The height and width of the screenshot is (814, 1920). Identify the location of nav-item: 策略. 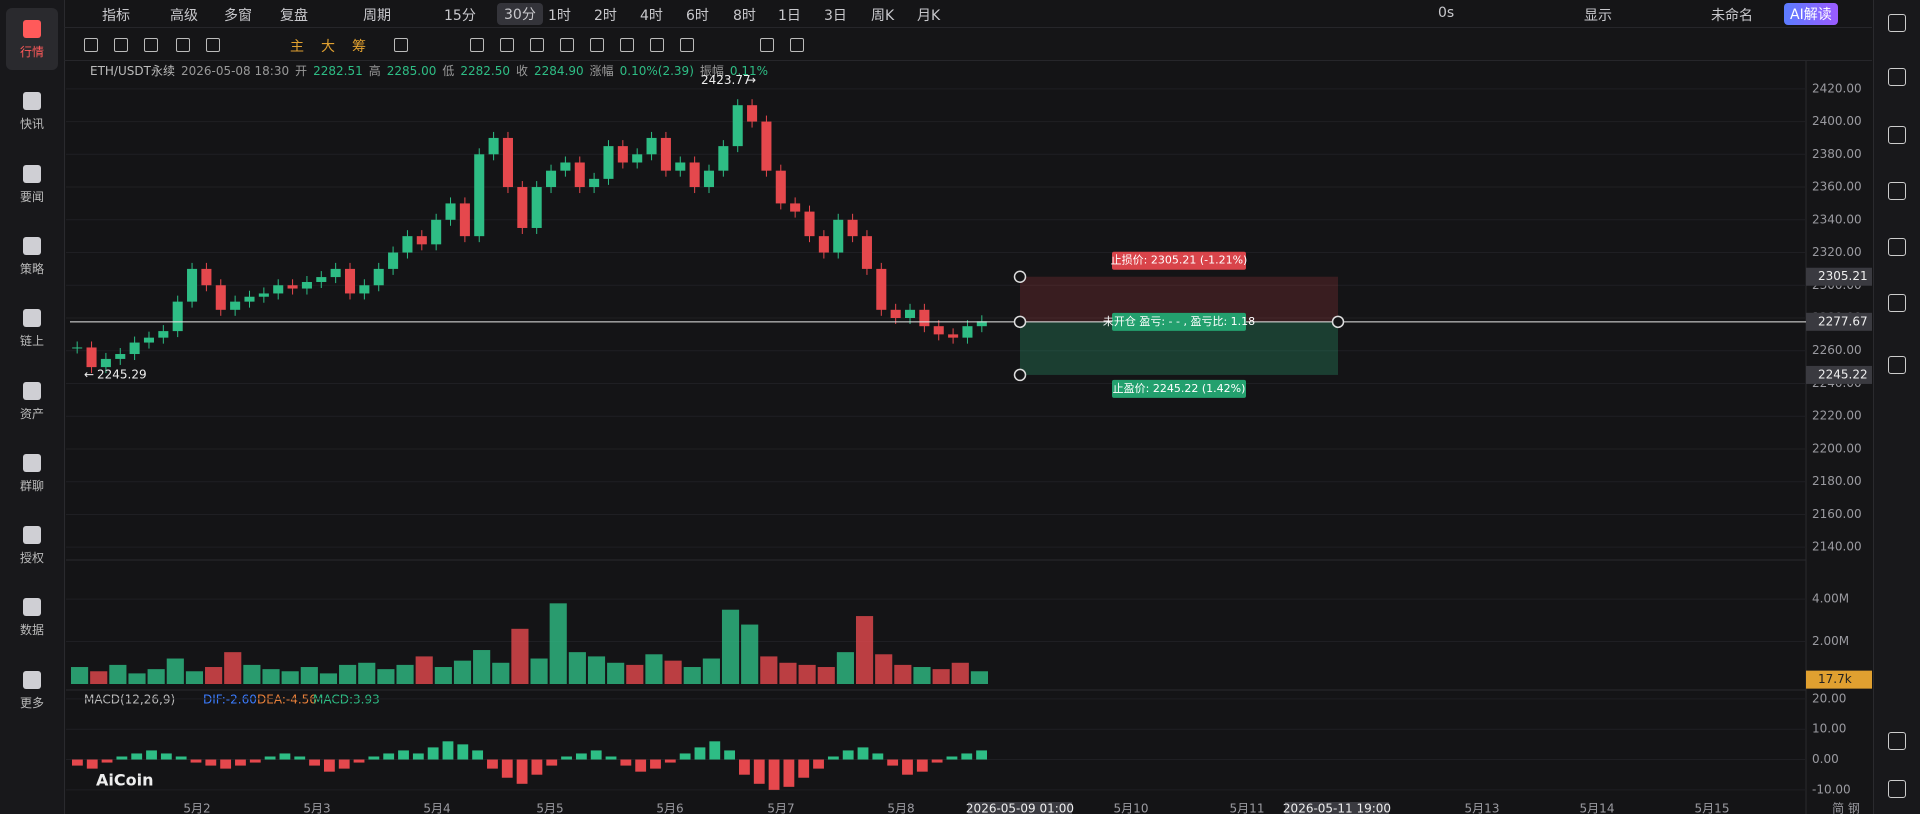
(32, 256).